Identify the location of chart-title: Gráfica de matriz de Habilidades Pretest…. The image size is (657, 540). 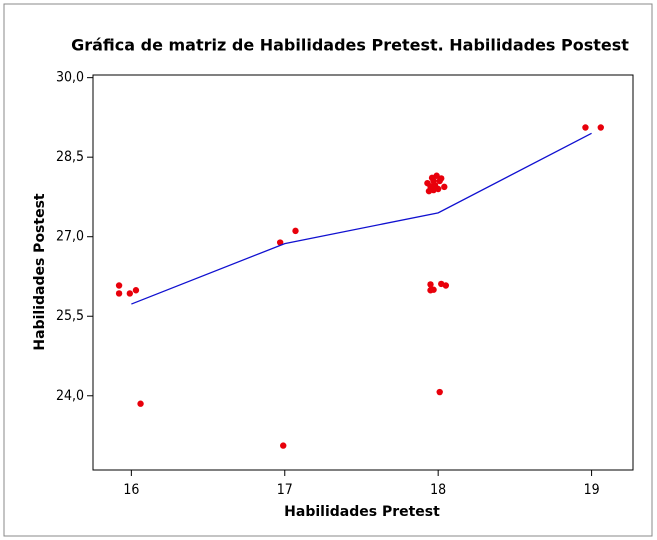
(350, 45).